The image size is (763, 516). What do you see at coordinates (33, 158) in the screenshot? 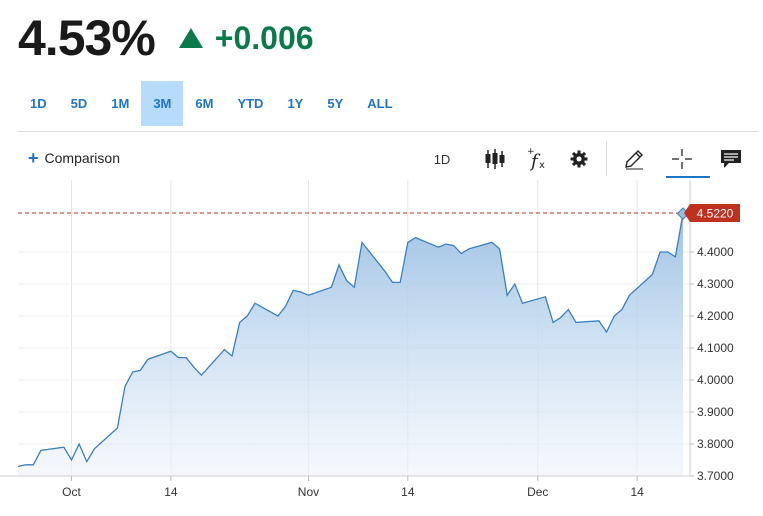
I see `plus-icon: +` at bounding box center [33, 158].